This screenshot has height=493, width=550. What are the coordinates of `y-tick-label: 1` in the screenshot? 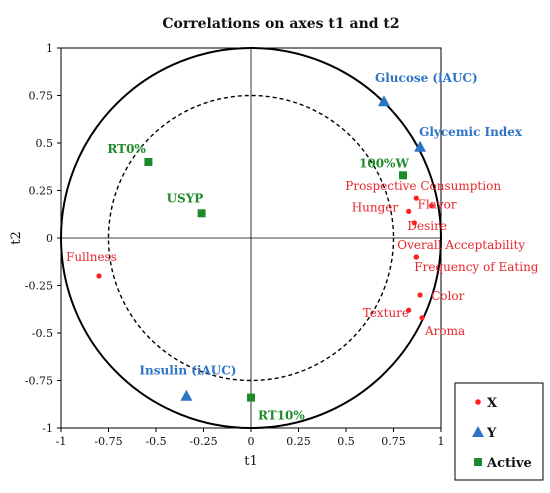 It's located at (49, 48).